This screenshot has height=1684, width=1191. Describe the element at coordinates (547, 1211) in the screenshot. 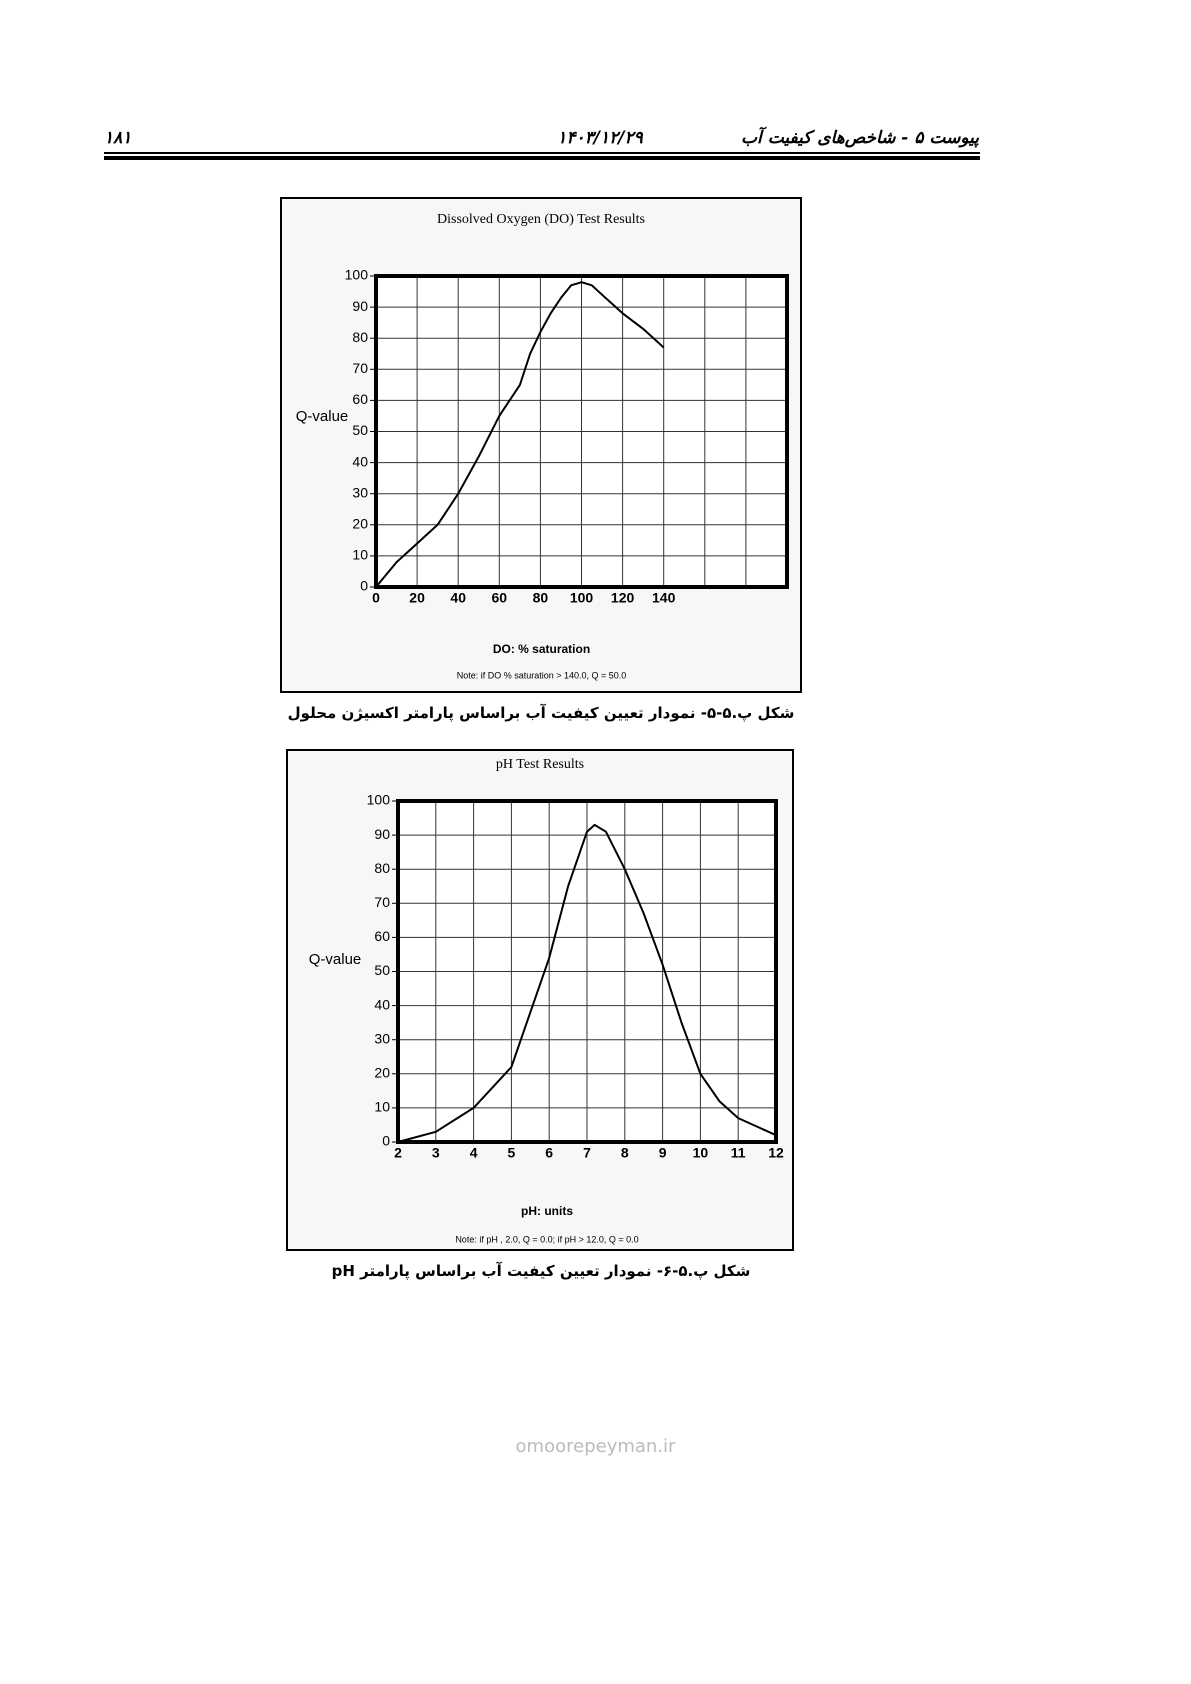

I see `x-axis-label: pH: units` at that location.